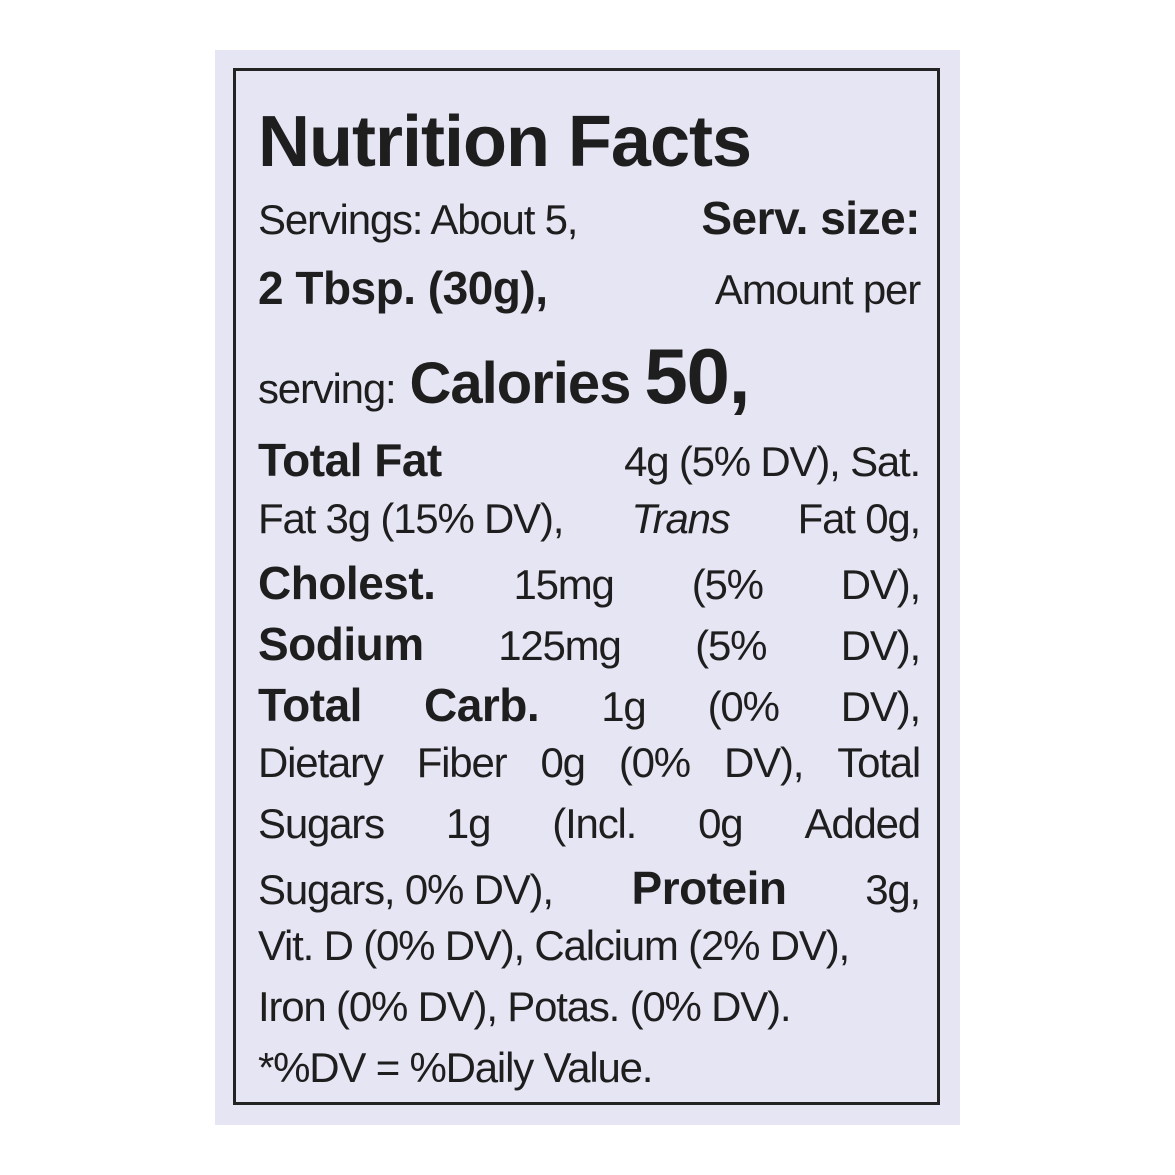 This screenshot has height=1175, width=1175. What do you see at coordinates (594, 823) in the screenshot?
I see `text: (Incl.` at bounding box center [594, 823].